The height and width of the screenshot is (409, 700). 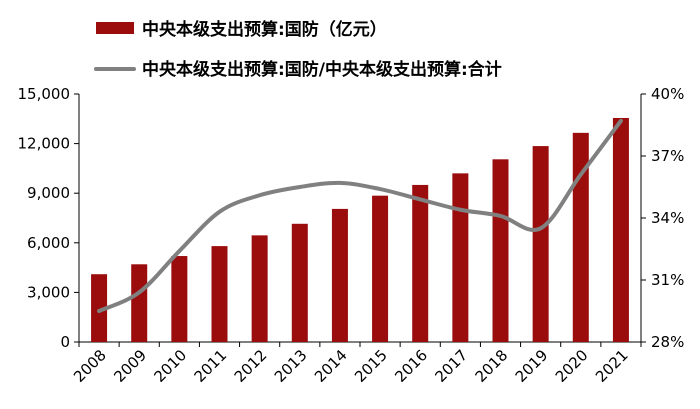 What do you see at coordinates (451, 366) in the screenshot?
I see `x-tick-label: 2017` at bounding box center [451, 366].